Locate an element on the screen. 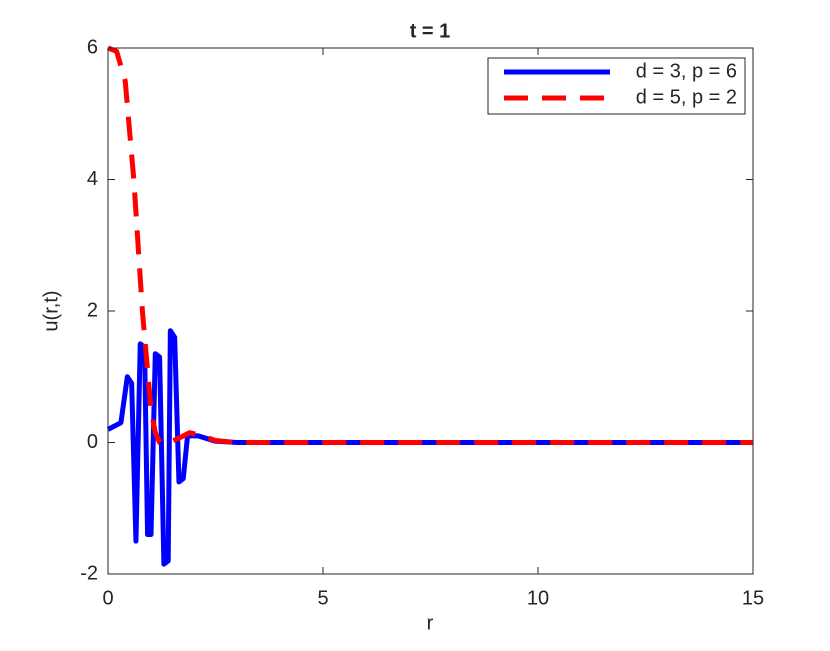 The width and height of the screenshot is (830, 651). legend-label: d = 3, p = 6 is located at coordinates (686, 71).